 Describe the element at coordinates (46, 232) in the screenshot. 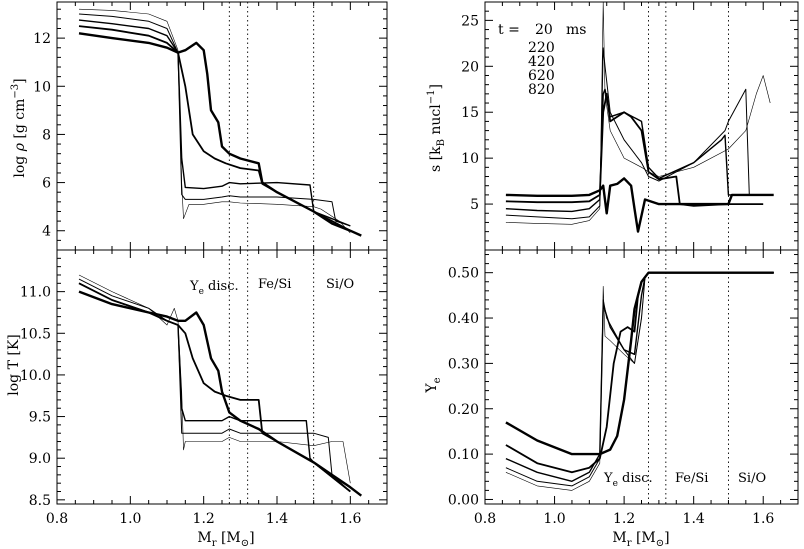

I see `y-tick-label: 4` at that location.